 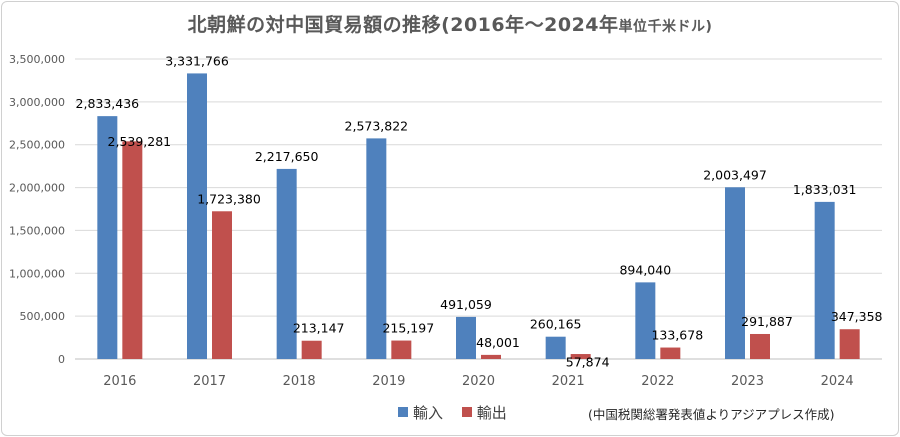 What do you see at coordinates (767, 321) in the screenshot?
I see `data-label-export: 291,887` at bounding box center [767, 321].